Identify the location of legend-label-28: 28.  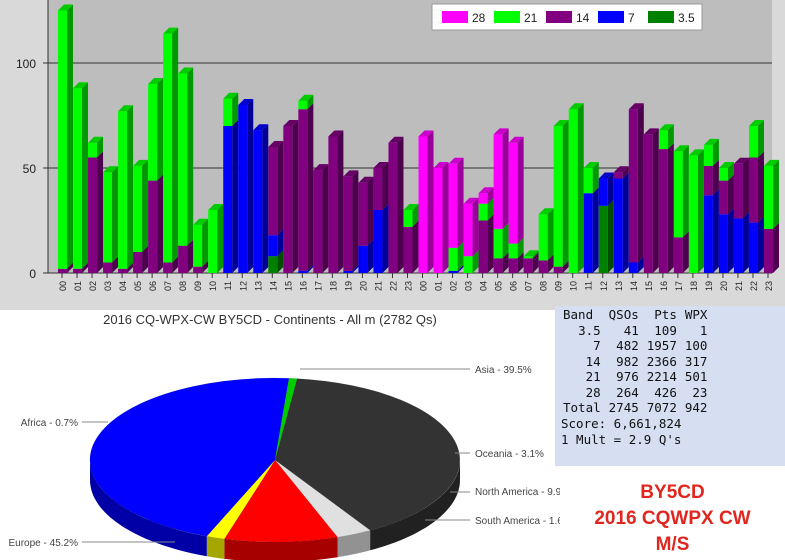
(479, 18).